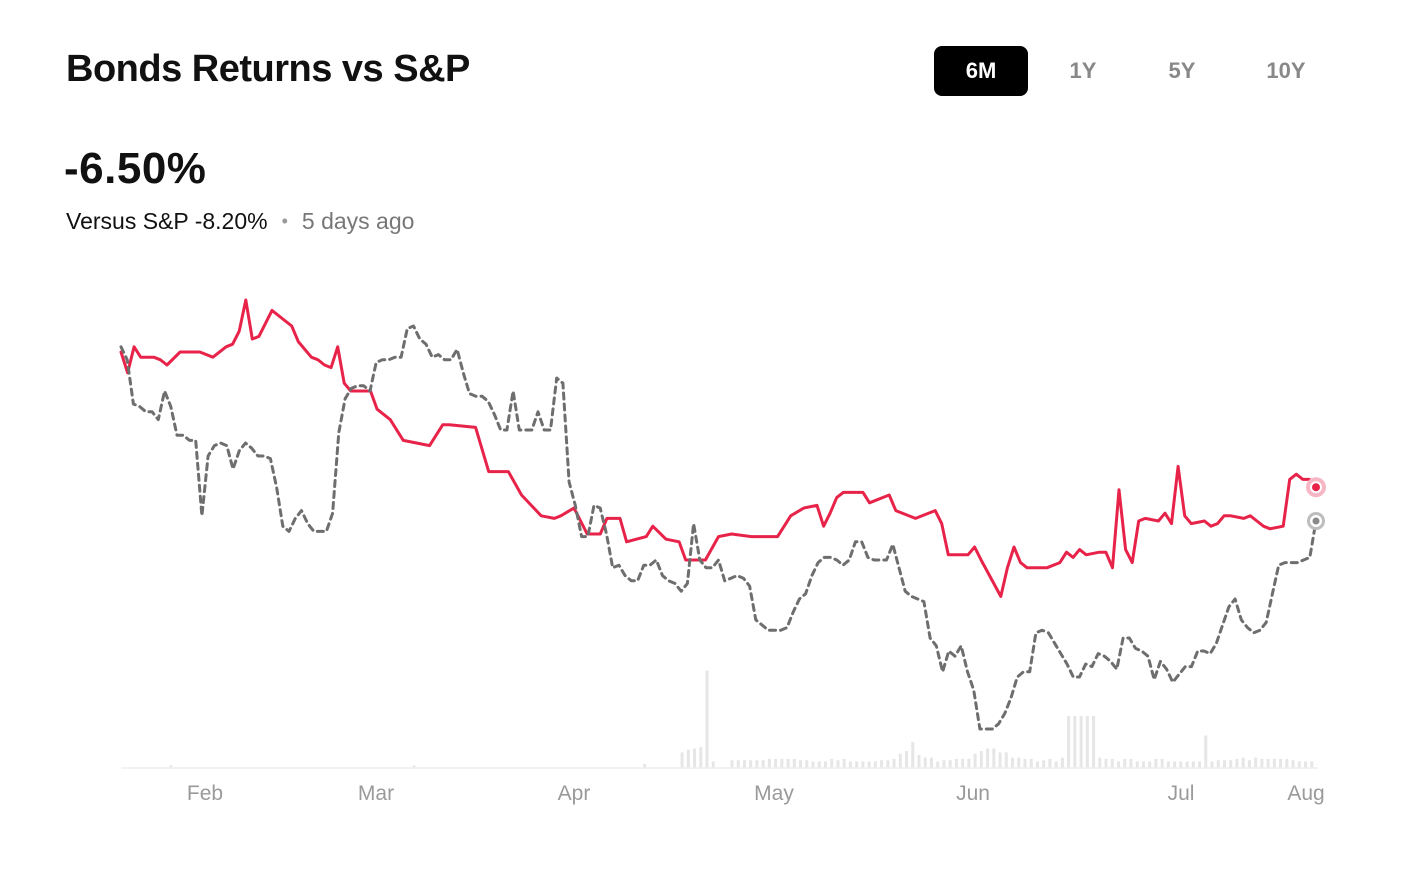 The height and width of the screenshot is (890, 1408). I want to click on x-tick-label: Aug, so click(1305, 793).